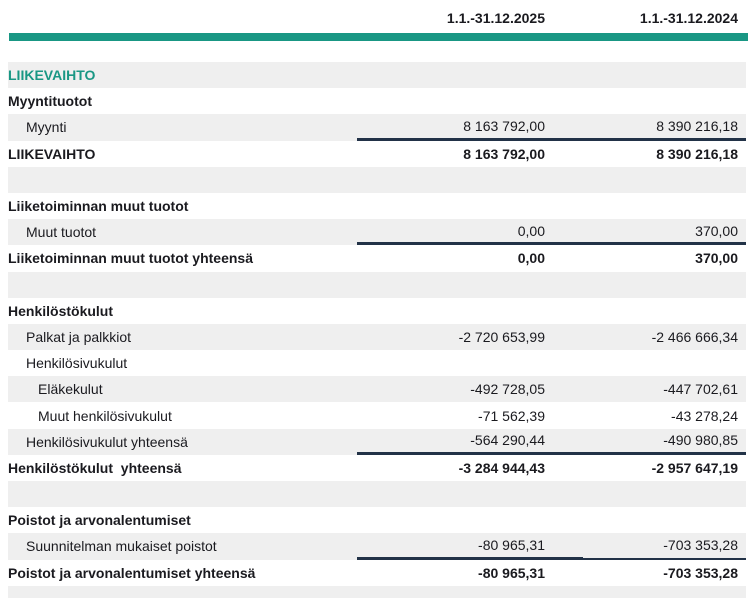  Describe the element at coordinates (694, 336) in the screenshot. I see `row-value-2024: -2 466 666,34` at that location.